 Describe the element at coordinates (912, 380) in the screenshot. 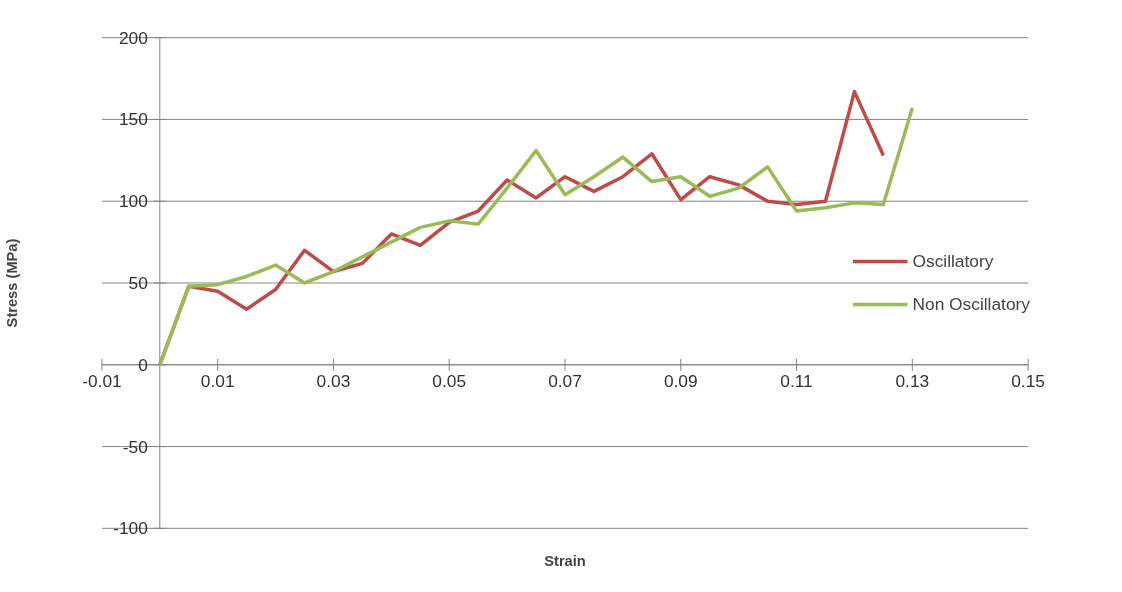

I see `x-tick-label: 0.13` at that location.